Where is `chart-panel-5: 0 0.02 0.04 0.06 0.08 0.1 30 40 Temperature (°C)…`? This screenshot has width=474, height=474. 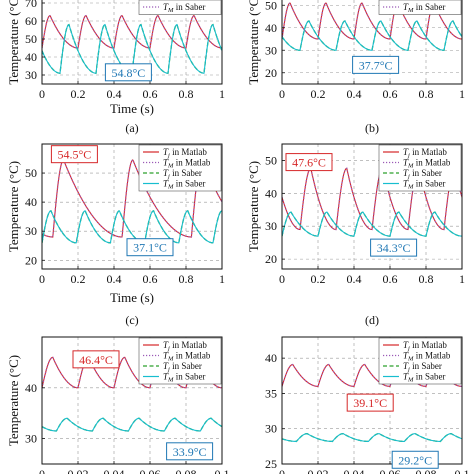 chart-panel-5: 0 0.02 0.04 0.06 0.08 0.1 30 40 Temperature (°C)… is located at coordinates (118, 405).